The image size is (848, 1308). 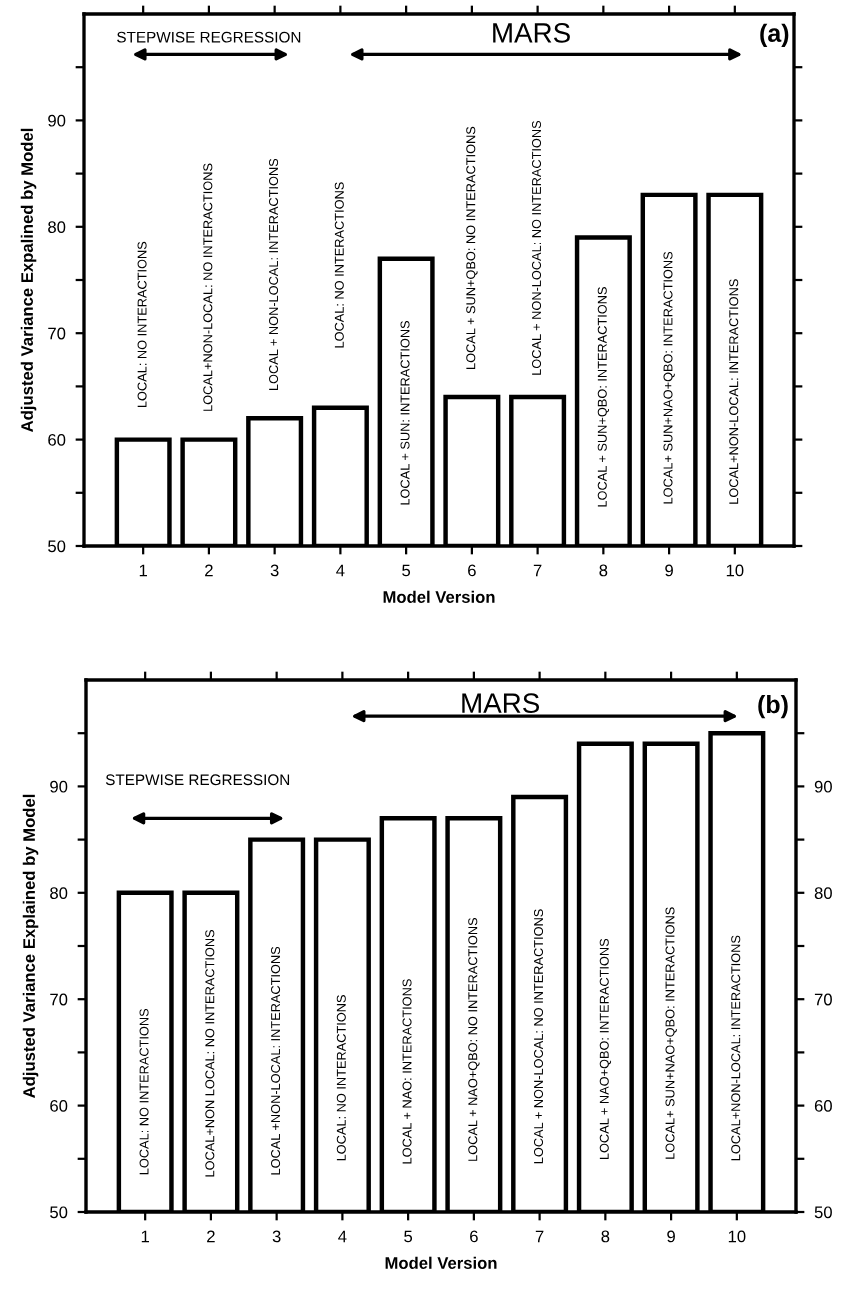 What do you see at coordinates (823, 1212) in the screenshot?
I see `y2-tick-label: 50` at bounding box center [823, 1212].